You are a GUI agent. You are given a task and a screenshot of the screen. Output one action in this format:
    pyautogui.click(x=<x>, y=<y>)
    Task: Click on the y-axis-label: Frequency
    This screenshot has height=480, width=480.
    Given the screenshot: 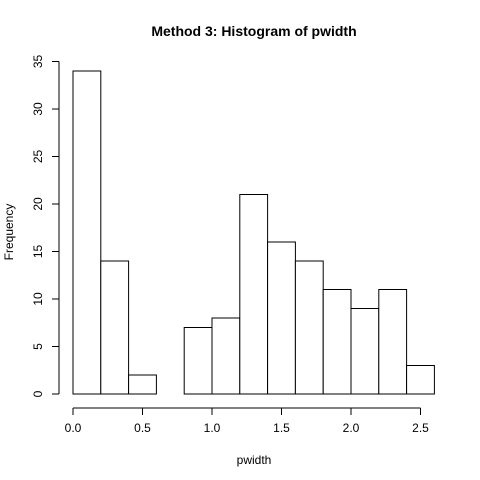 What is the action you would take?
    pyautogui.click(x=9, y=232)
    